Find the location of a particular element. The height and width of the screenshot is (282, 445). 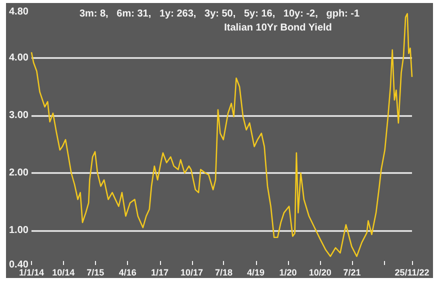

x-tick-label: 10/17 is located at coordinates (192, 273).